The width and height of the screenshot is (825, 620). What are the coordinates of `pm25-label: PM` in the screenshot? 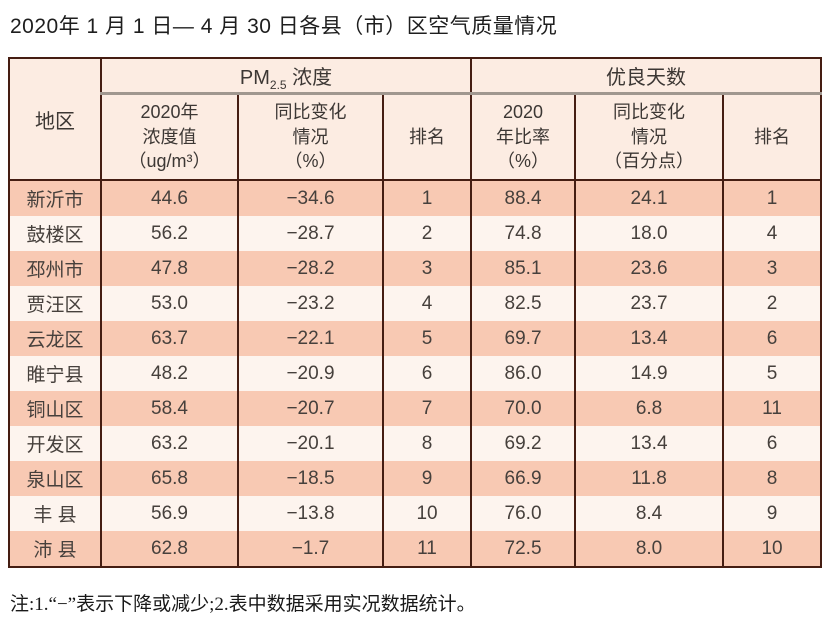 It's located at (254, 78).